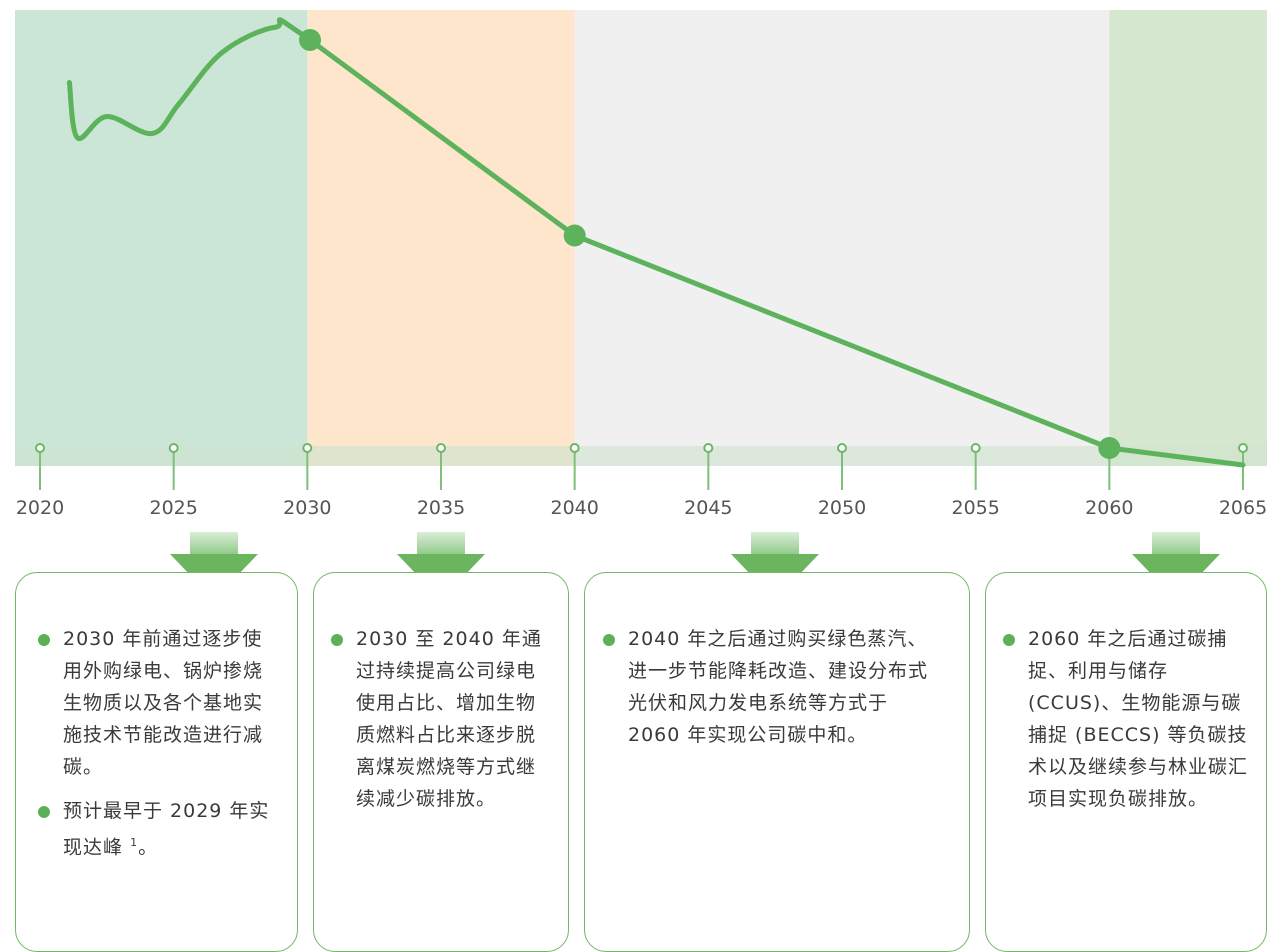 Image resolution: width=1267 pixels, height=952 pixels. What do you see at coordinates (441, 508) in the screenshot?
I see `tick-label: 2035` at bounding box center [441, 508].